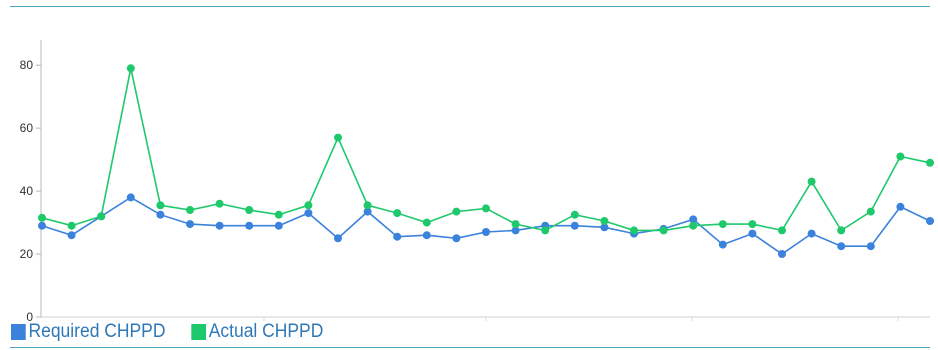 The height and width of the screenshot is (350, 938). What do you see at coordinates (470, 6) in the screenshot?
I see `top-border` at bounding box center [470, 6].